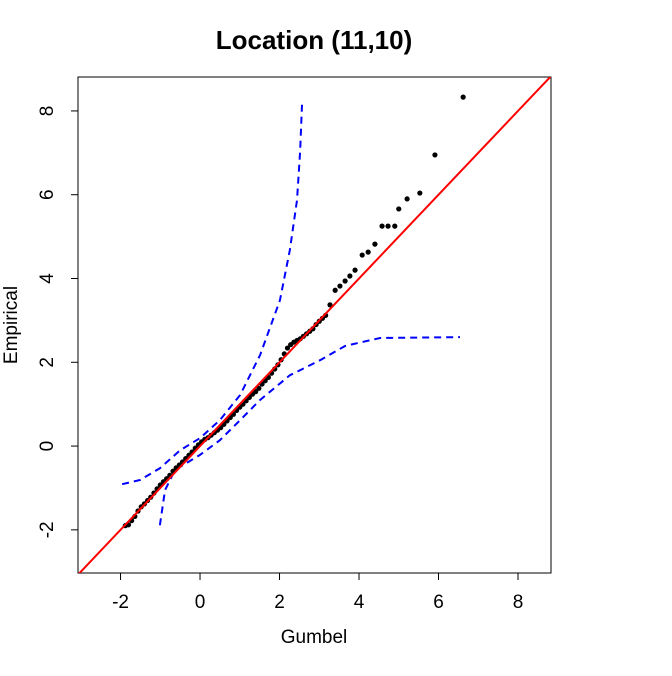  Describe the element at coordinates (47, 446) in the screenshot. I see `y-tick-label: 0` at that location.